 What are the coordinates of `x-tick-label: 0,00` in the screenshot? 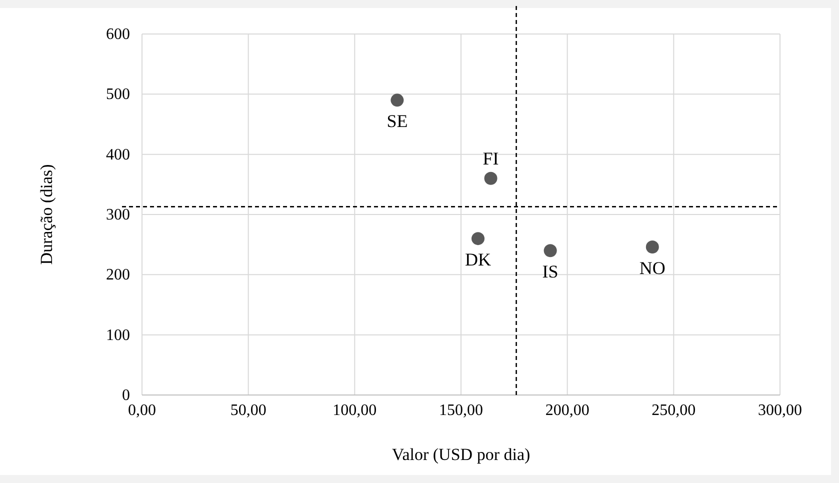 It's located at (142, 410).